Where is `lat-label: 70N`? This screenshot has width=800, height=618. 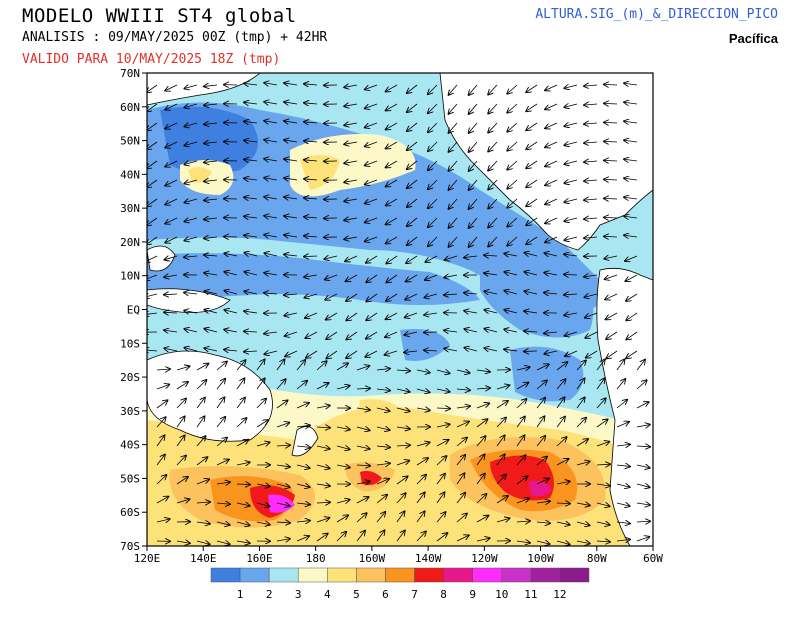
lat-label: 70N is located at coordinates (130, 73).